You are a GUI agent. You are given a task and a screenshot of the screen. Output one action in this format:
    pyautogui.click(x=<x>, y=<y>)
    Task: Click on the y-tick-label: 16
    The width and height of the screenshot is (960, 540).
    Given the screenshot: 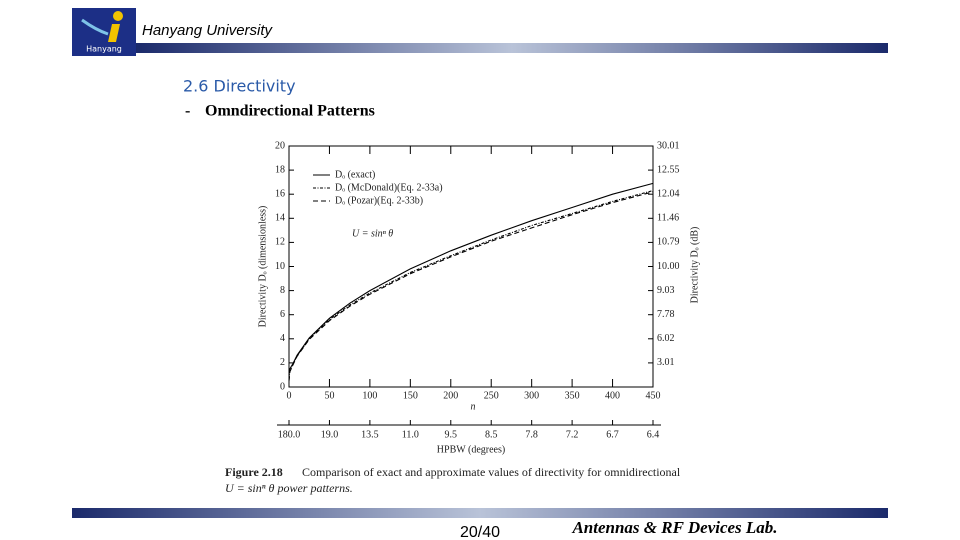 What is the action you would take?
    pyautogui.click(x=280, y=193)
    